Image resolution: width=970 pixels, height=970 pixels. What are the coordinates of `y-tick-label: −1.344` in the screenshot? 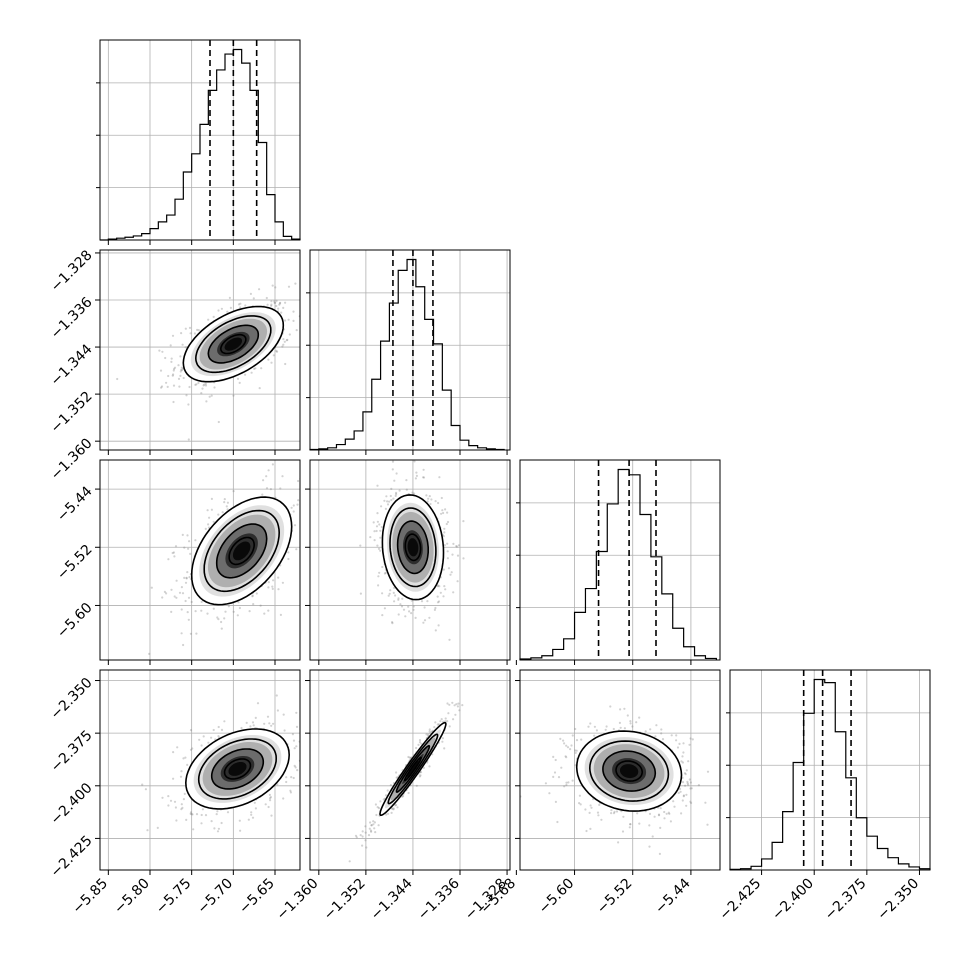 It's located at (72, 365).